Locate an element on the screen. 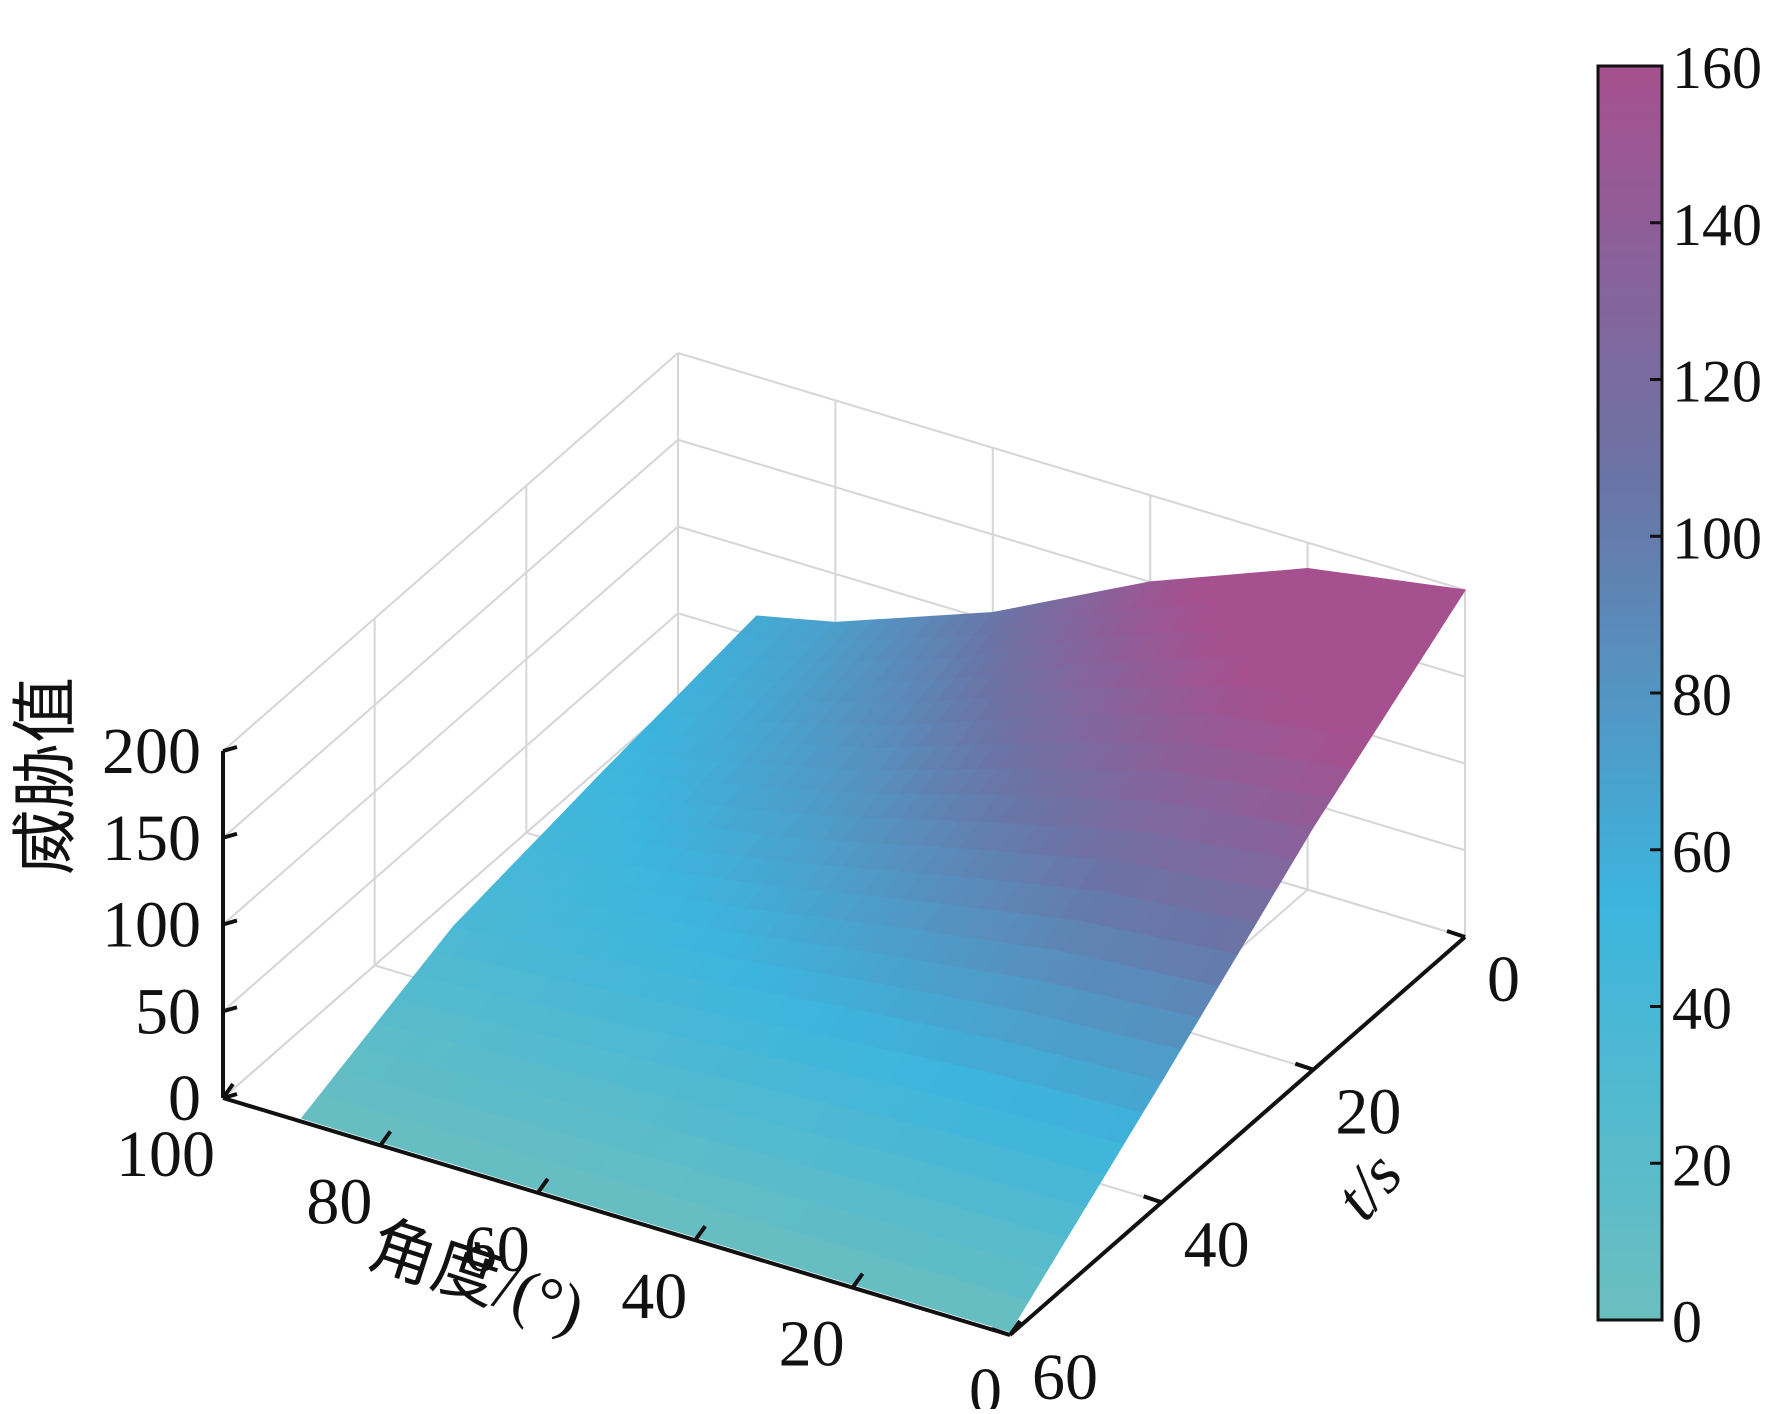  y-tick-label: 0 is located at coordinates (1503, 979).